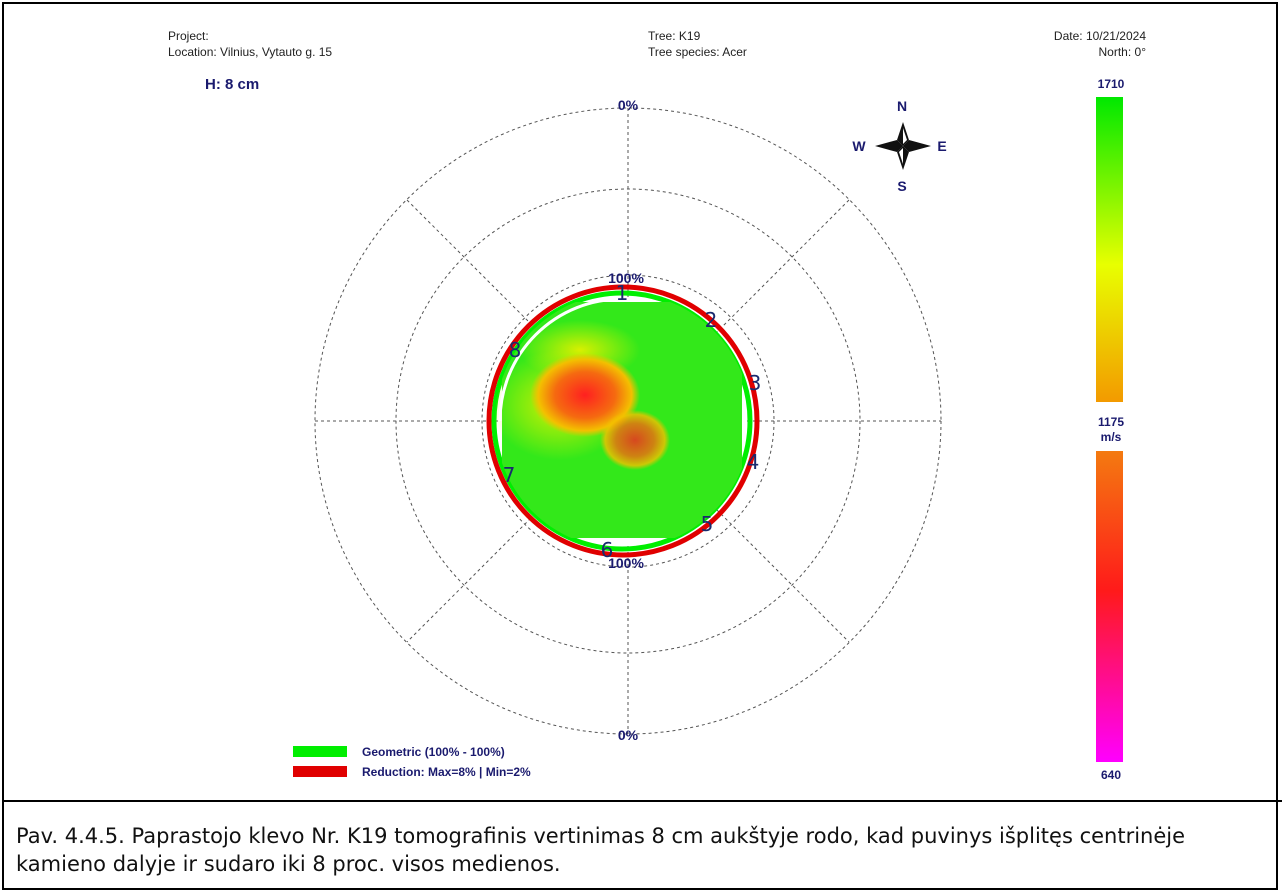 The image size is (1284, 896). Describe the element at coordinates (628, 735) in the screenshot. I see `outer-bottom-label: 0%` at that location.